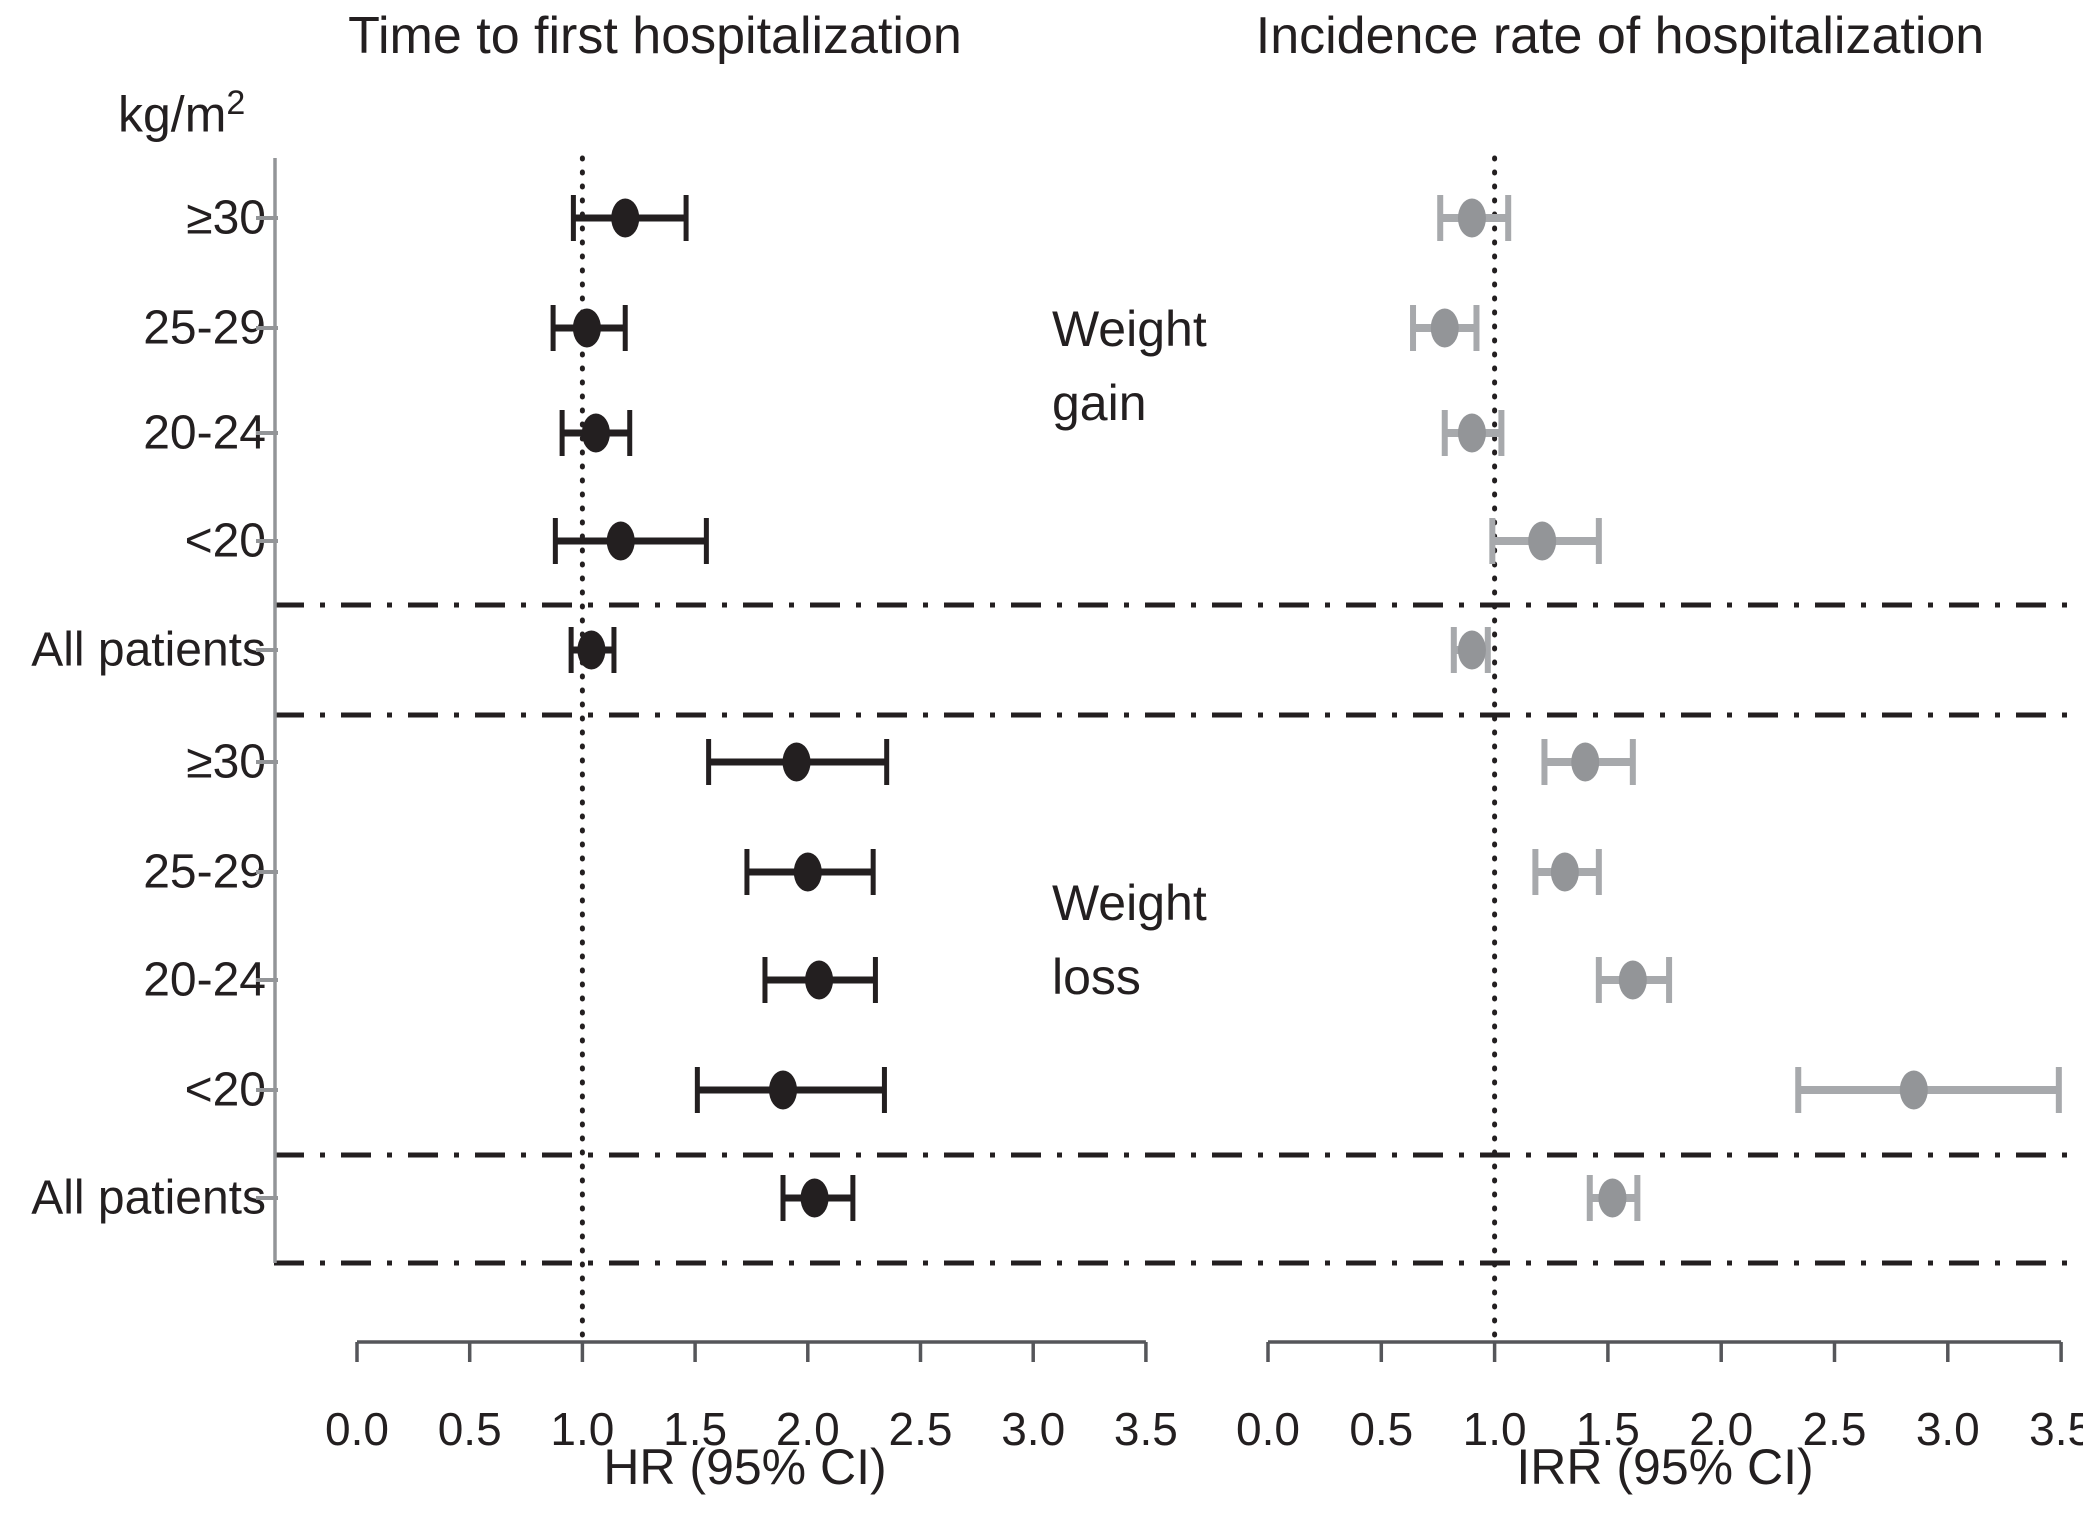  Describe the element at coordinates (225, 1090) in the screenshot. I see `row-label-loss-20: <20` at that location.